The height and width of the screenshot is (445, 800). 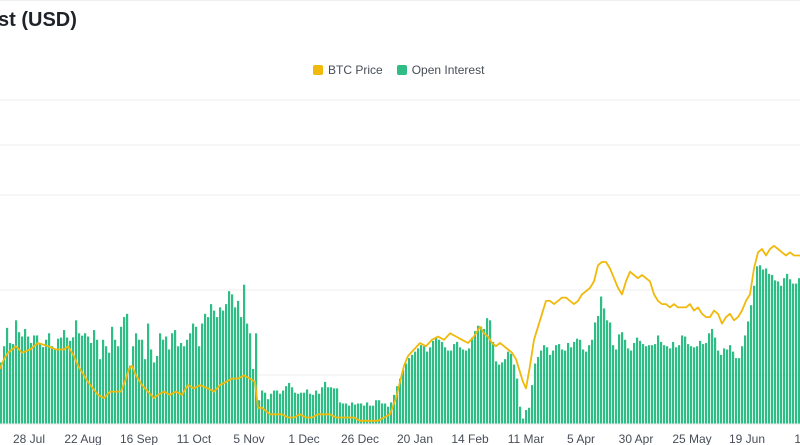 What do you see at coordinates (581, 438) in the screenshot?
I see `x-tick-label-10: 5 Apr` at bounding box center [581, 438].